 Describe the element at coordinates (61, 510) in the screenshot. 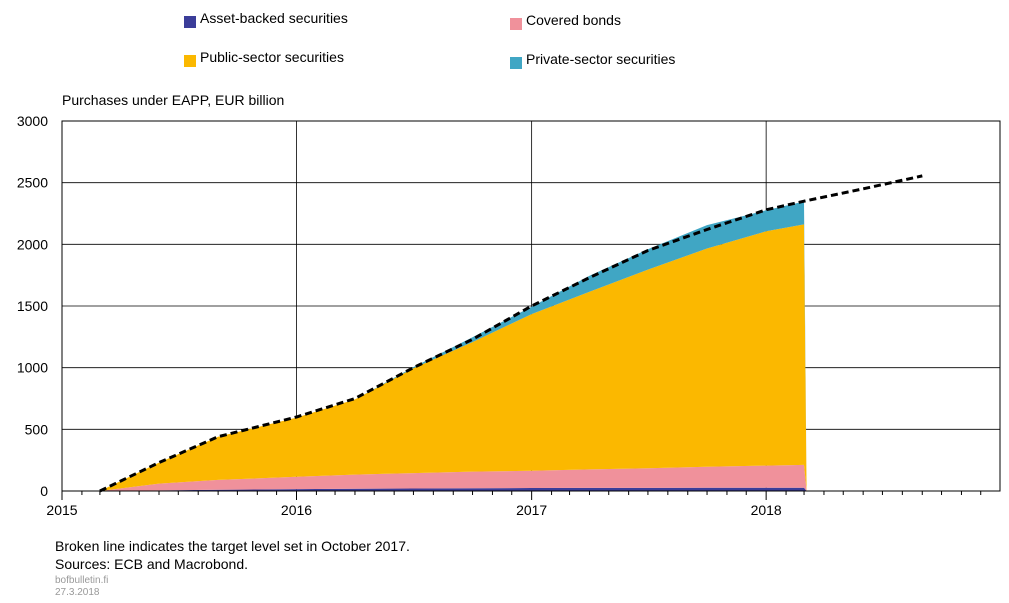

I see `x-tick-label: 2015` at that location.